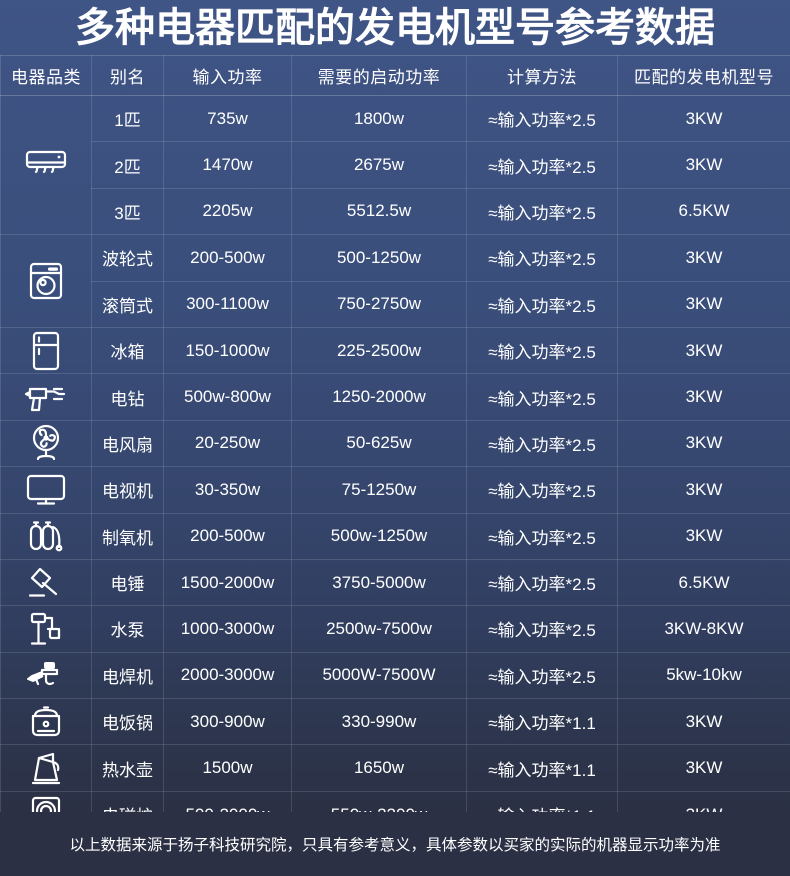  I want to click on appliance-alias-cell: 热水壶, so click(127, 768).